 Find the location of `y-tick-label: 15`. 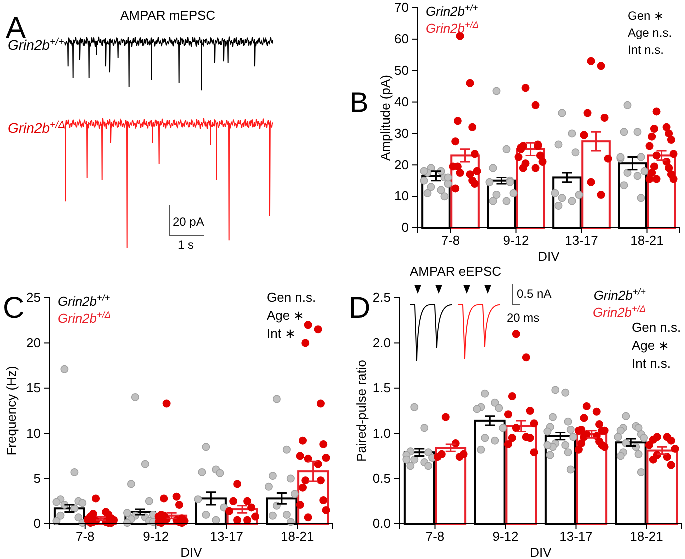

y-tick-label: 15 is located at coordinates (33, 388).